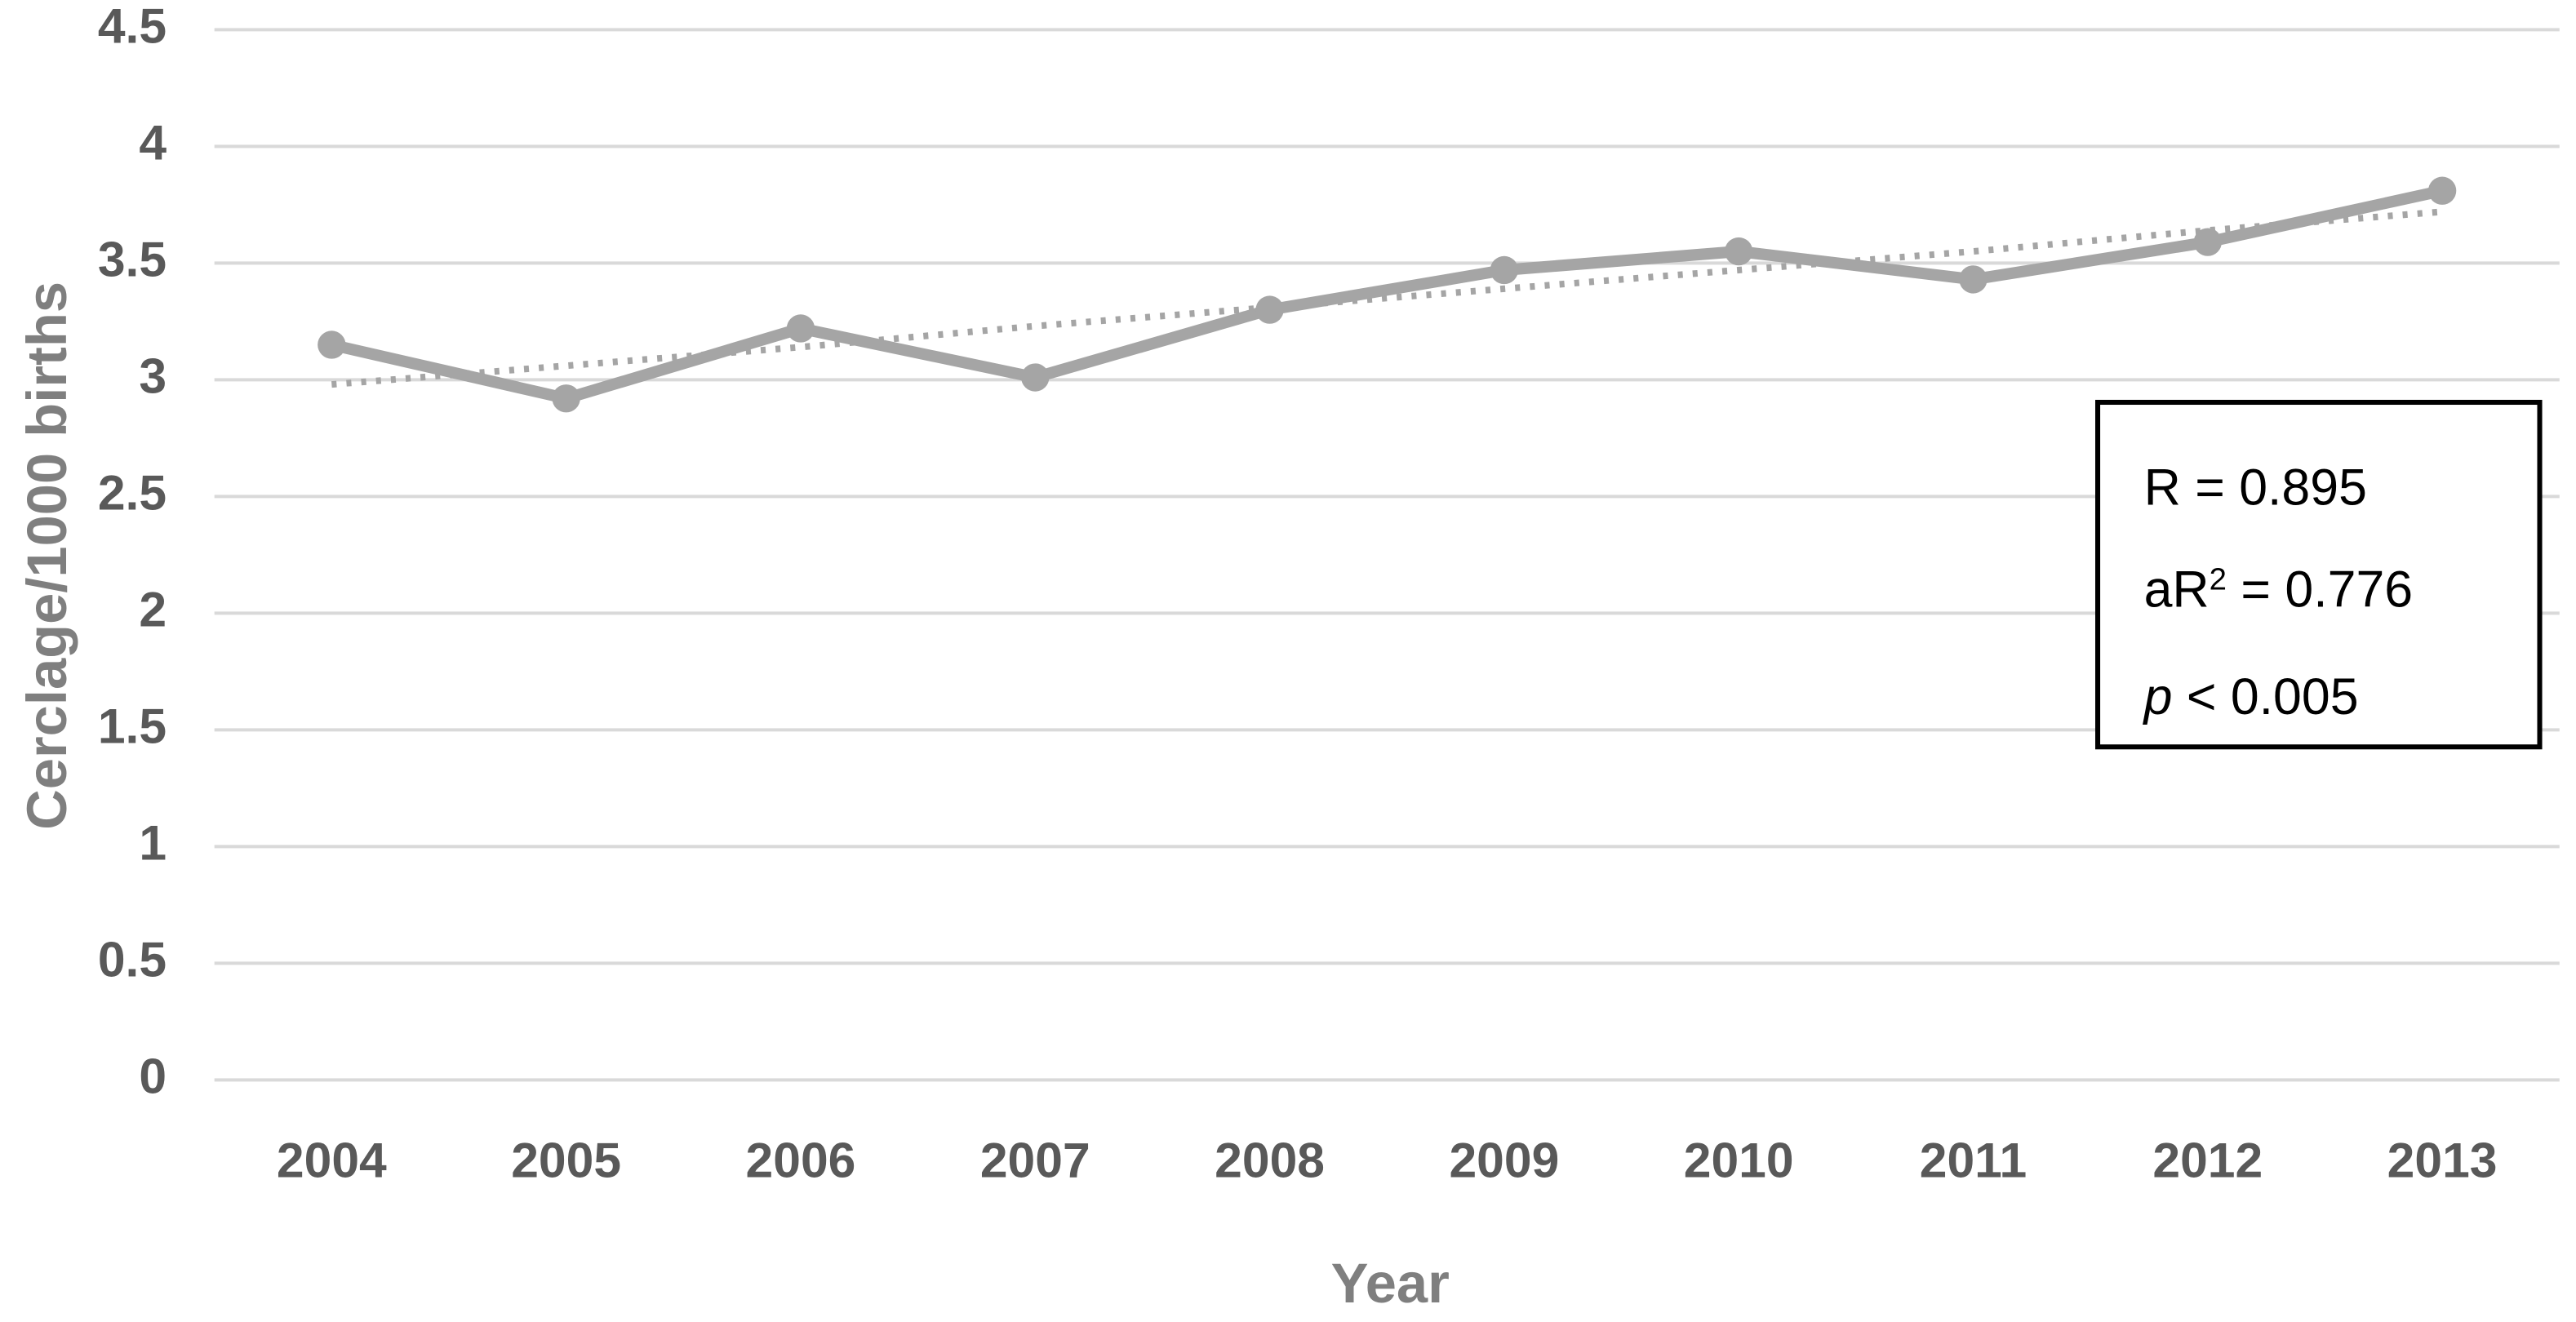 This screenshot has height=1322, width=2576. Describe the element at coordinates (1504, 1159) in the screenshot. I see `x-tick-label: 2009` at that location.